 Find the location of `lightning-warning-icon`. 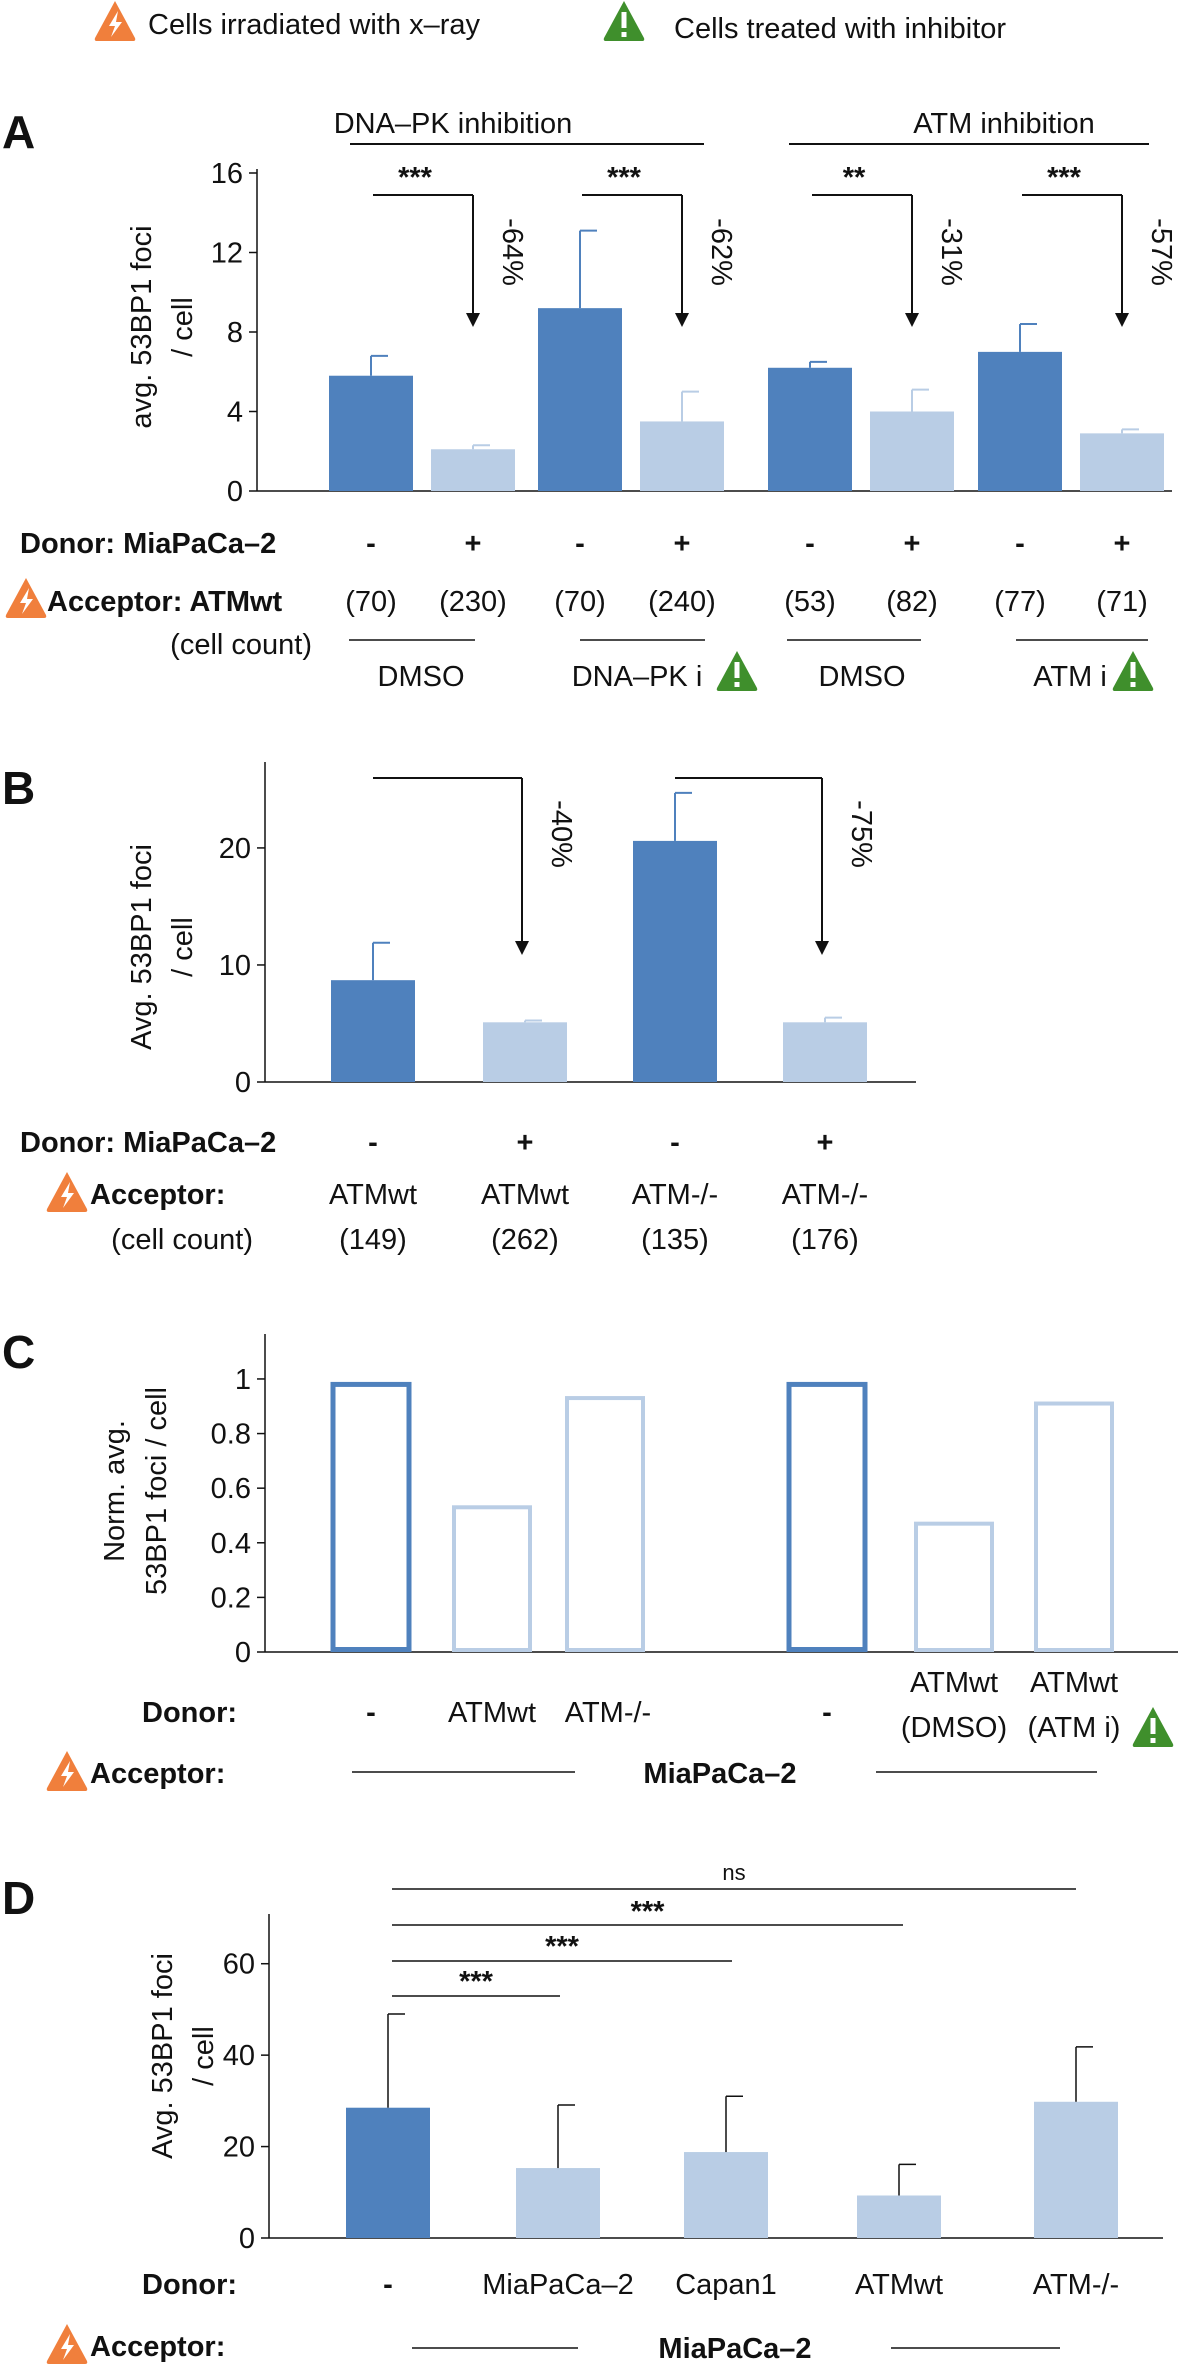

lightning-warning-icon is located at coordinates (115, 21).